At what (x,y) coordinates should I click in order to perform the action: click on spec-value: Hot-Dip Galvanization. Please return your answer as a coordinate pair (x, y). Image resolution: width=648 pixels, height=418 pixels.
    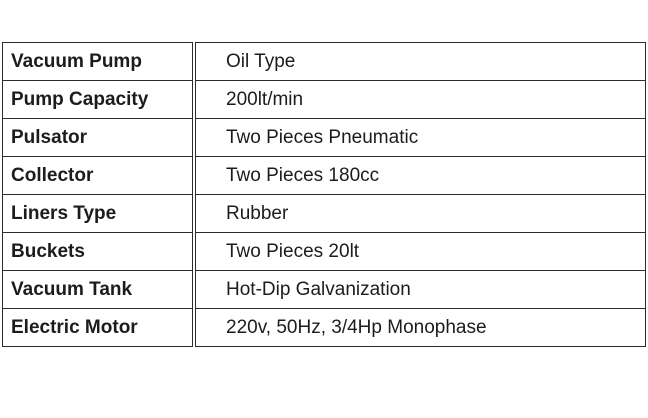
    Looking at the image, I should click on (420, 289).